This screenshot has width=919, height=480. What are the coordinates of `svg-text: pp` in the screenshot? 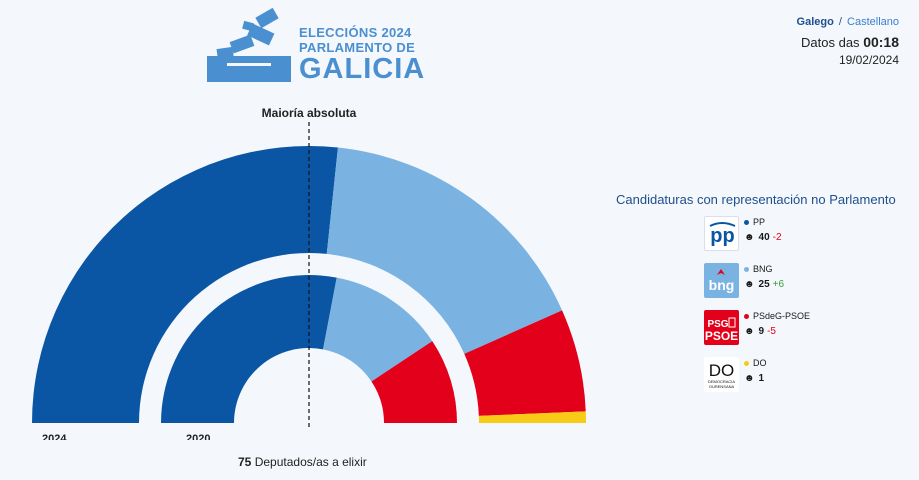 It's located at (722, 236).